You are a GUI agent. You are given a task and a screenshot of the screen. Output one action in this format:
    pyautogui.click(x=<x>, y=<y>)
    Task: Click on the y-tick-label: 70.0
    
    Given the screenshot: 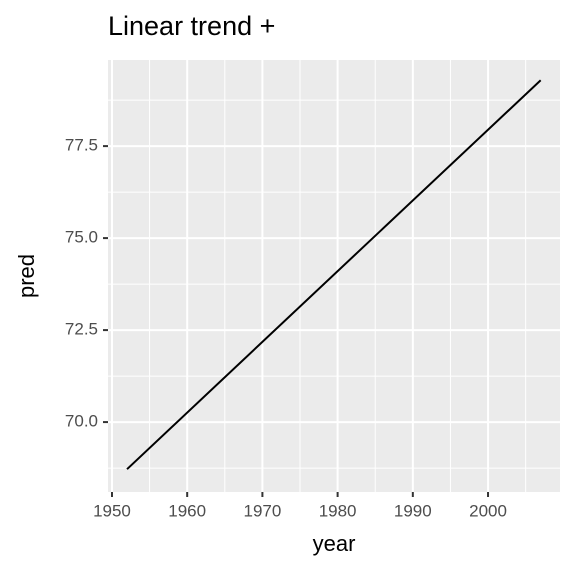 What is the action you would take?
    pyautogui.click(x=81, y=421)
    